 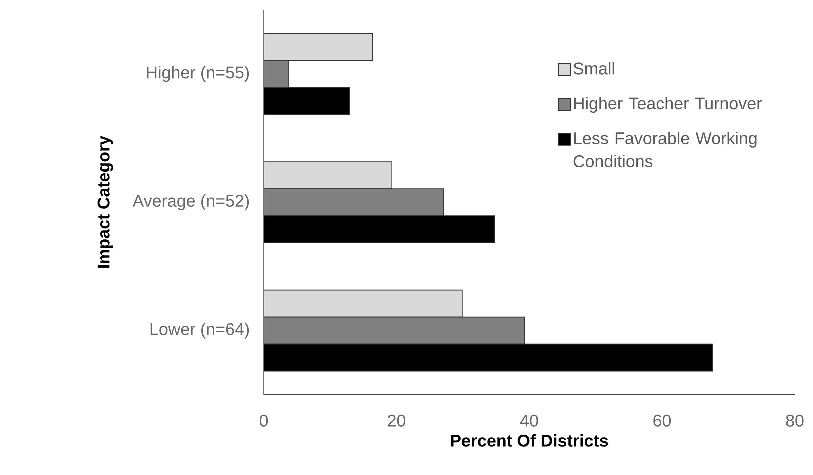 What do you see at coordinates (594, 68) in the screenshot?
I see `legend-label: Small` at bounding box center [594, 68].